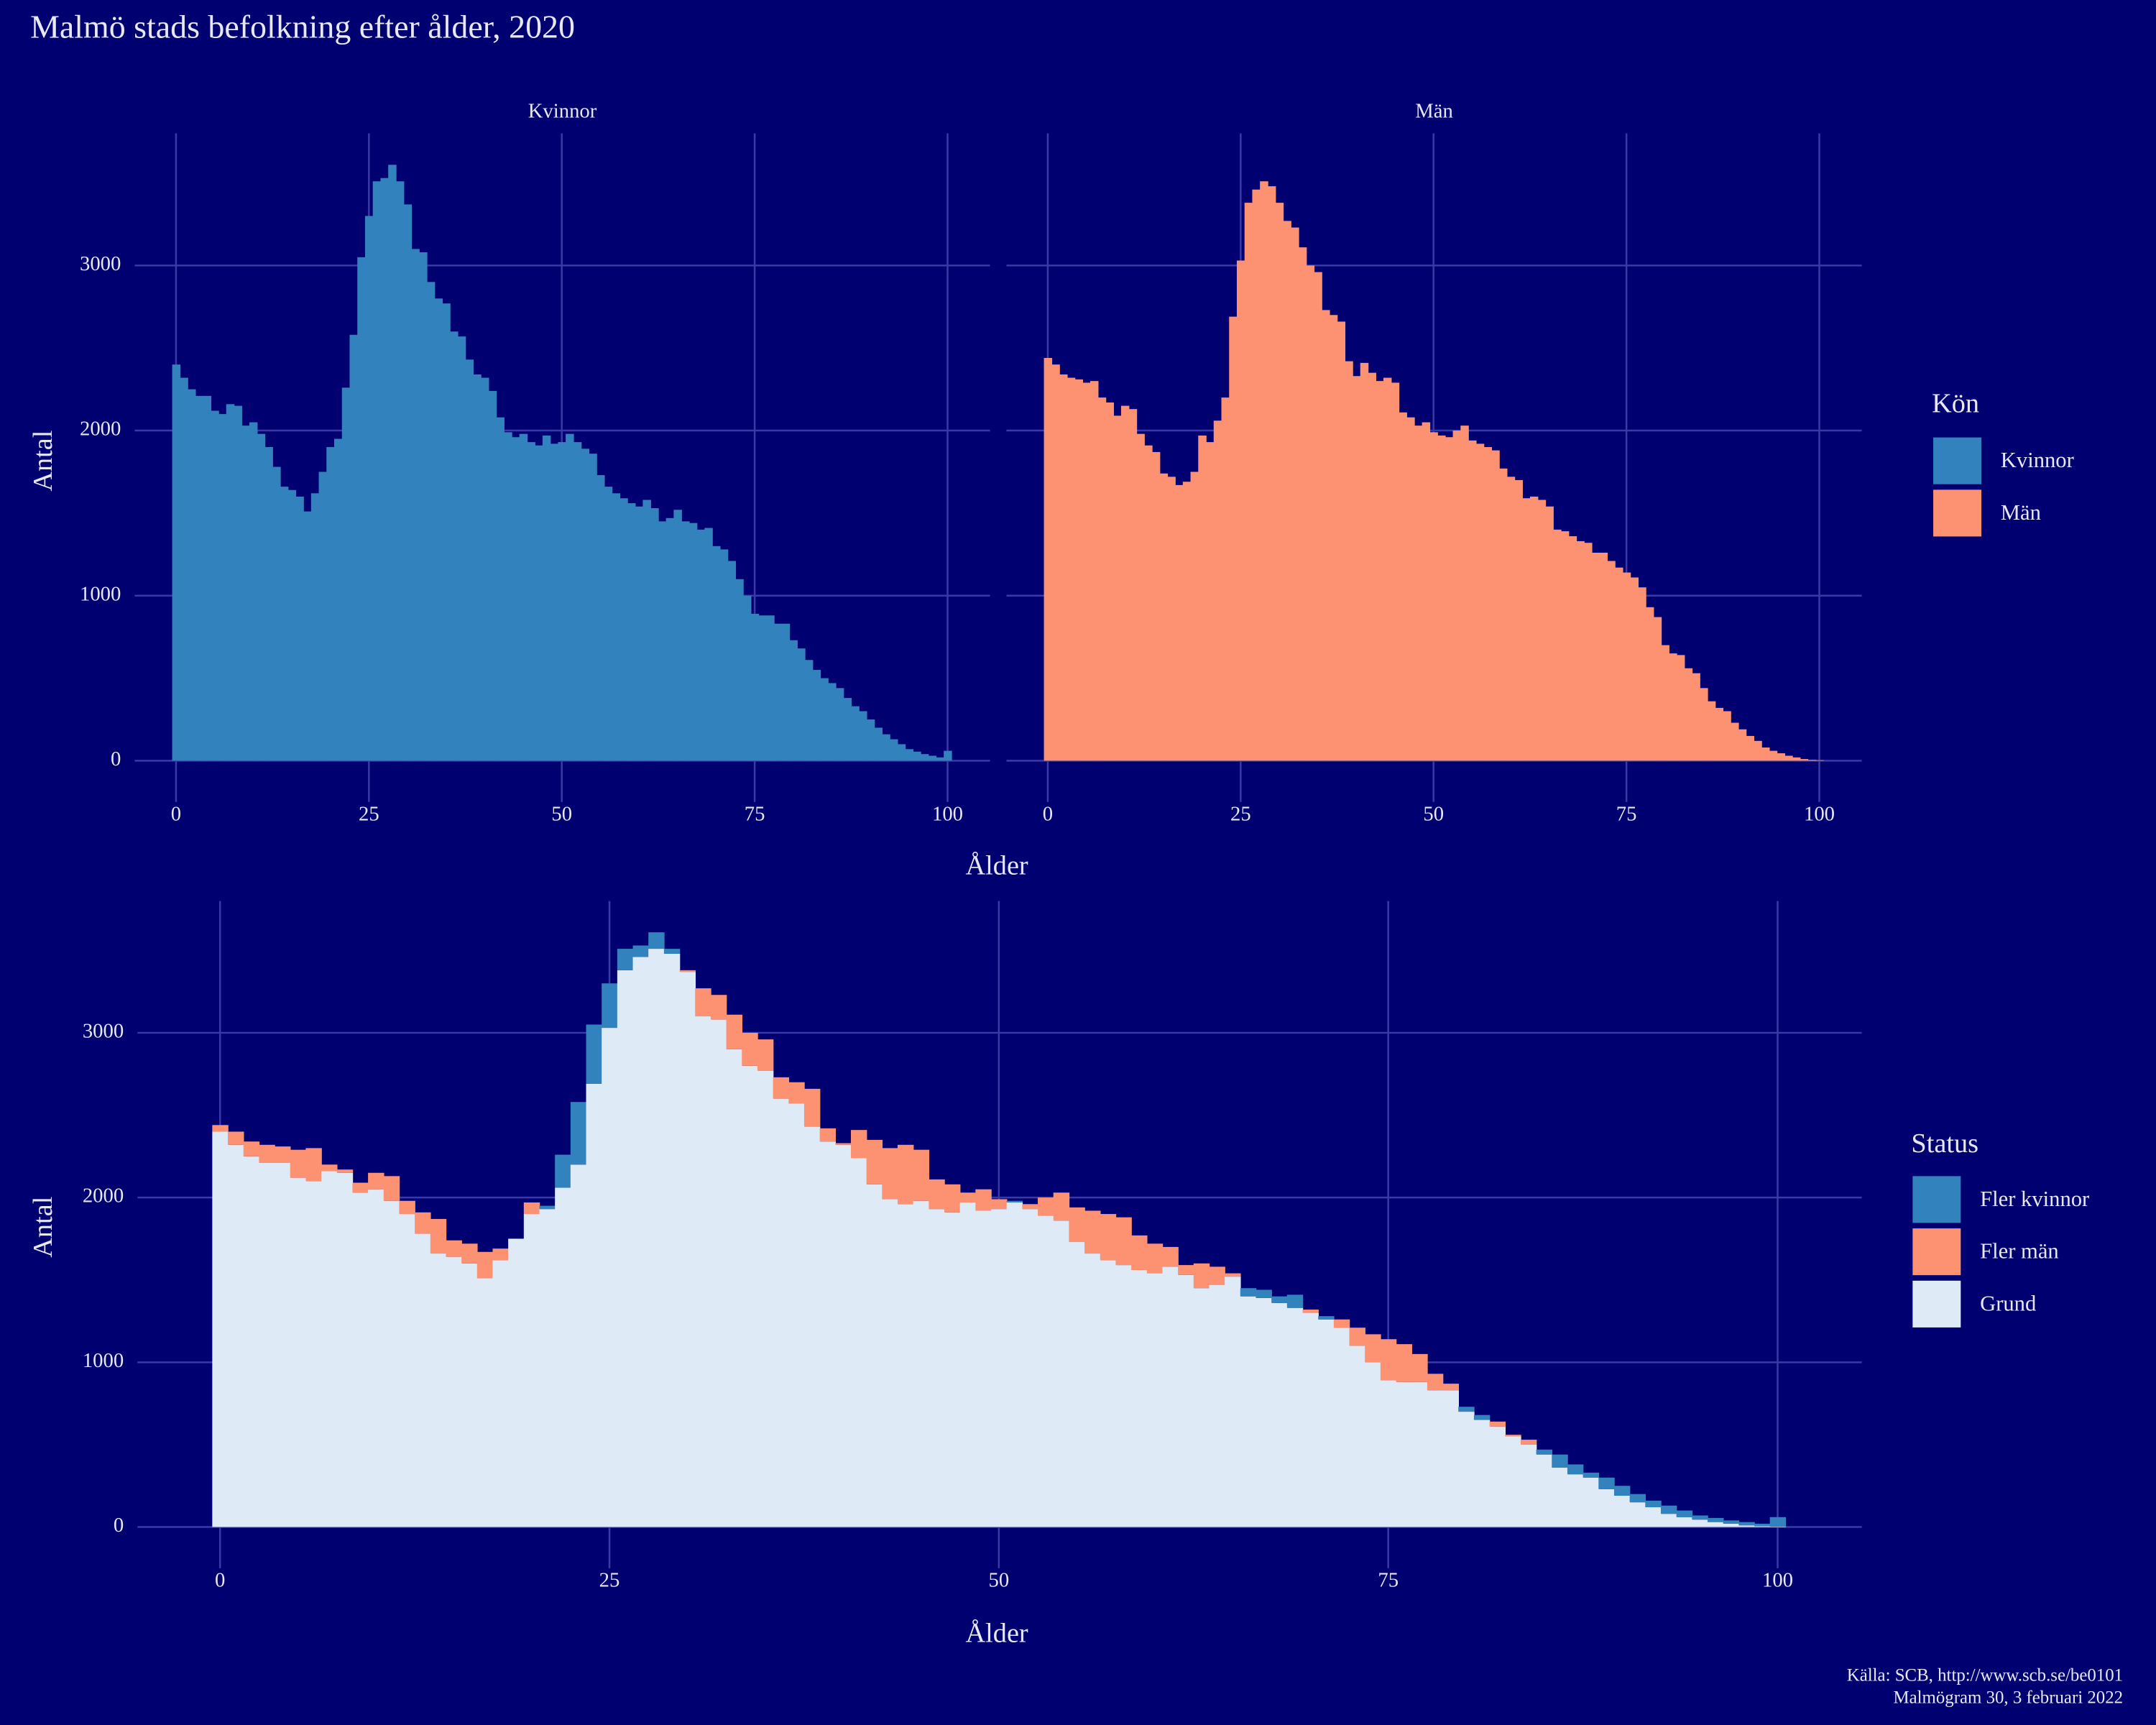  What do you see at coordinates (561, 814) in the screenshot?
I see `x-tick-label: 50` at bounding box center [561, 814].